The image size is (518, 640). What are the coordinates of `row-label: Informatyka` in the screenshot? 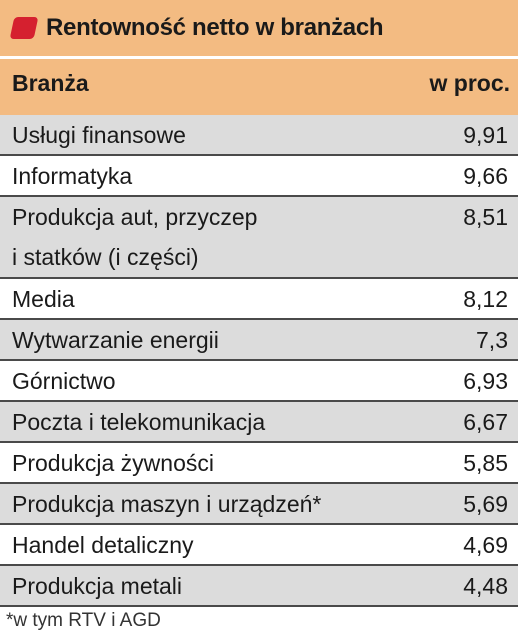 It's located at (202, 176).